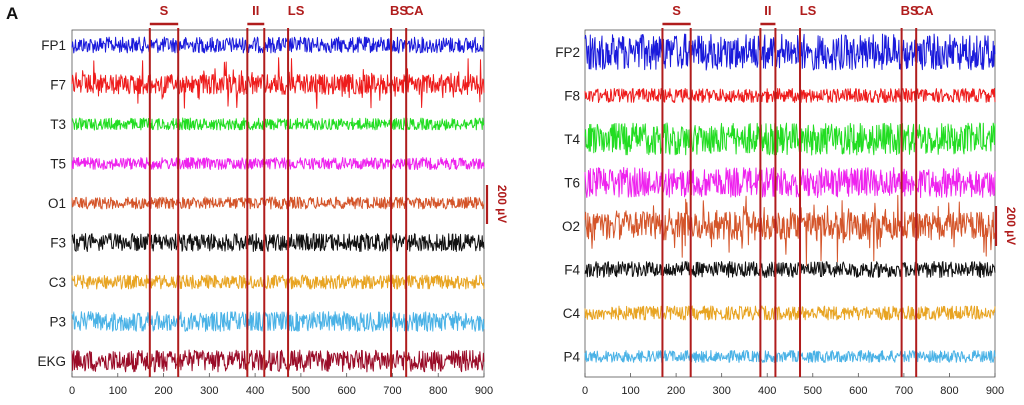 This screenshot has height=405, width=1024. Describe the element at coordinates (58, 243) in the screenshot. I see `channel-label-f3: F3` at that location.